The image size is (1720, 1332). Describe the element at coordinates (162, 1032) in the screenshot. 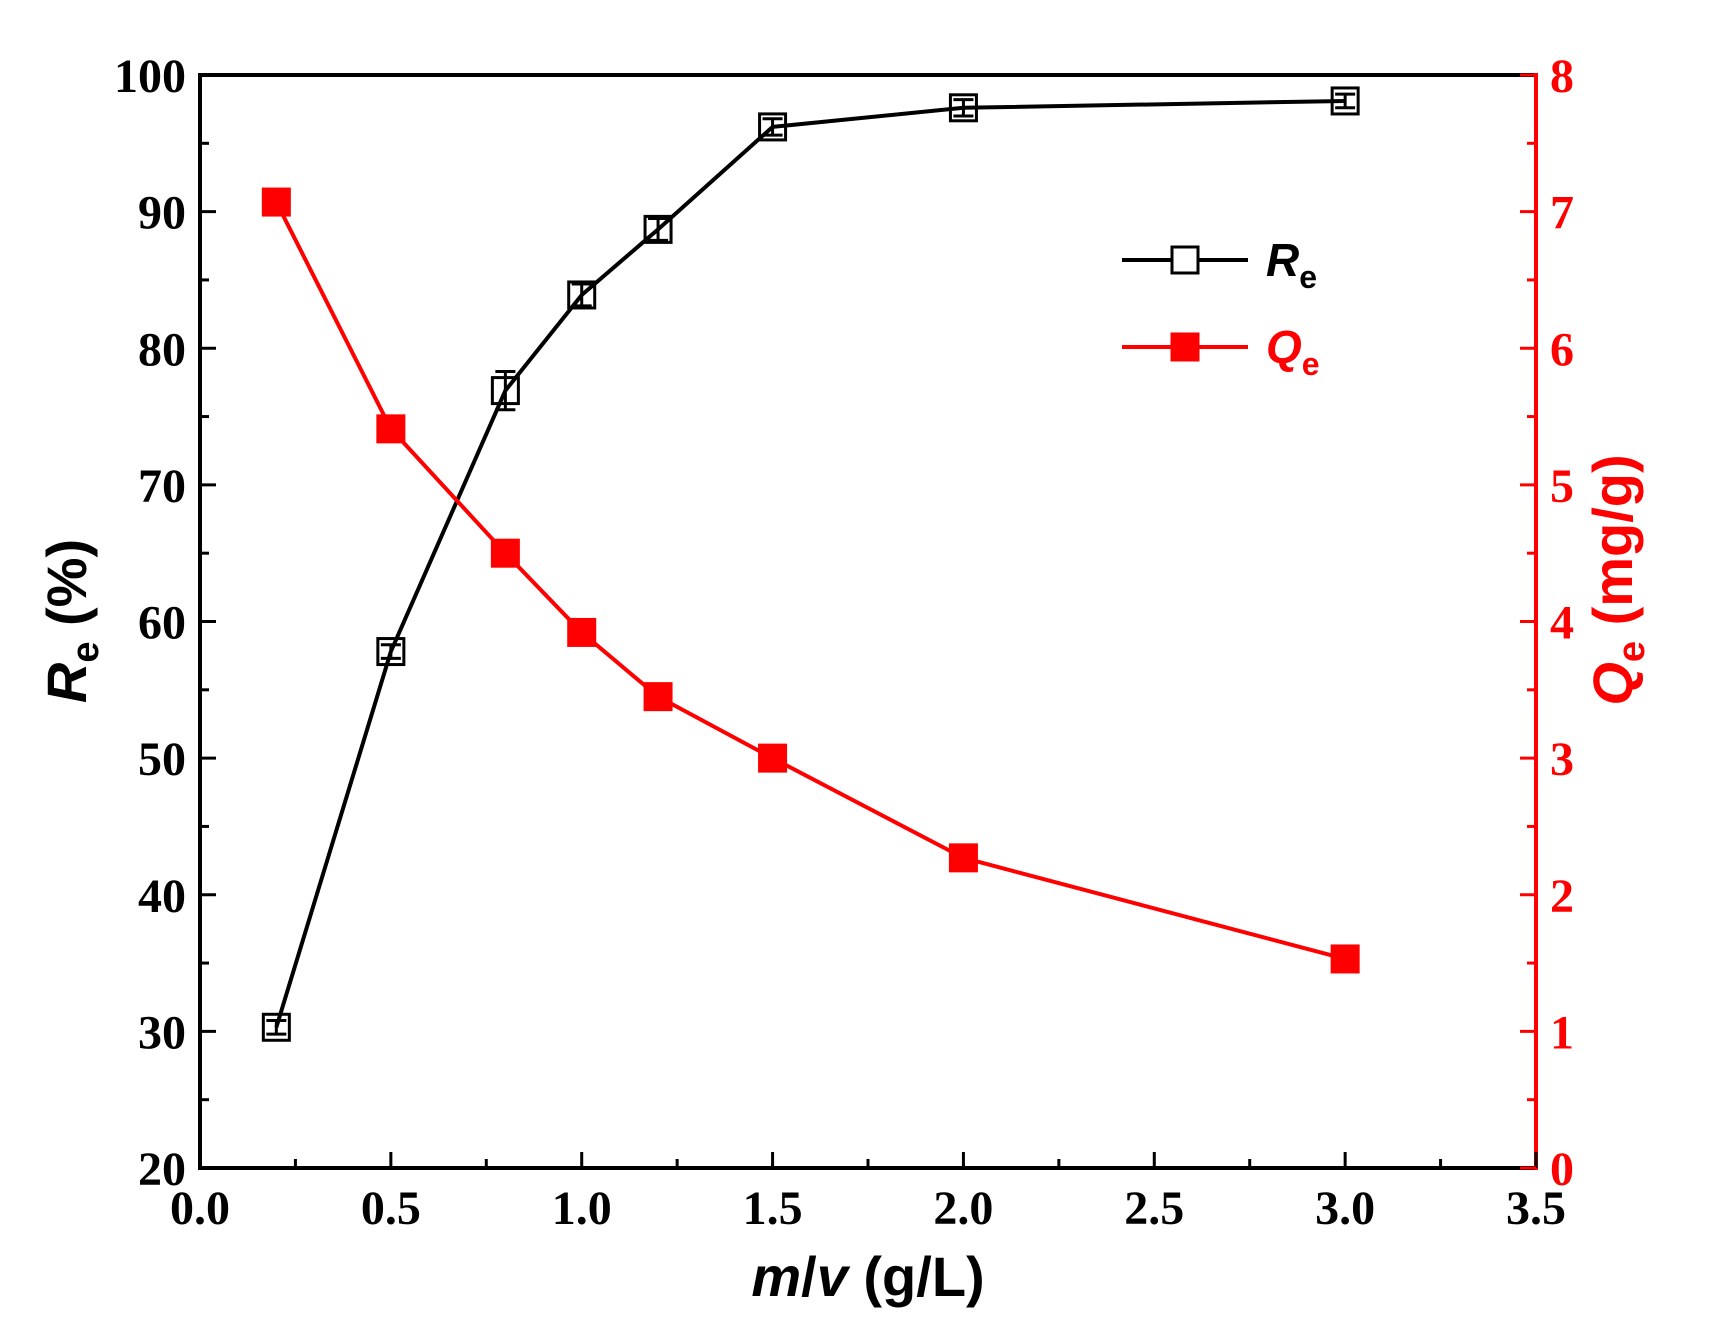

I see `left-y-tick-label: 30` at that location.